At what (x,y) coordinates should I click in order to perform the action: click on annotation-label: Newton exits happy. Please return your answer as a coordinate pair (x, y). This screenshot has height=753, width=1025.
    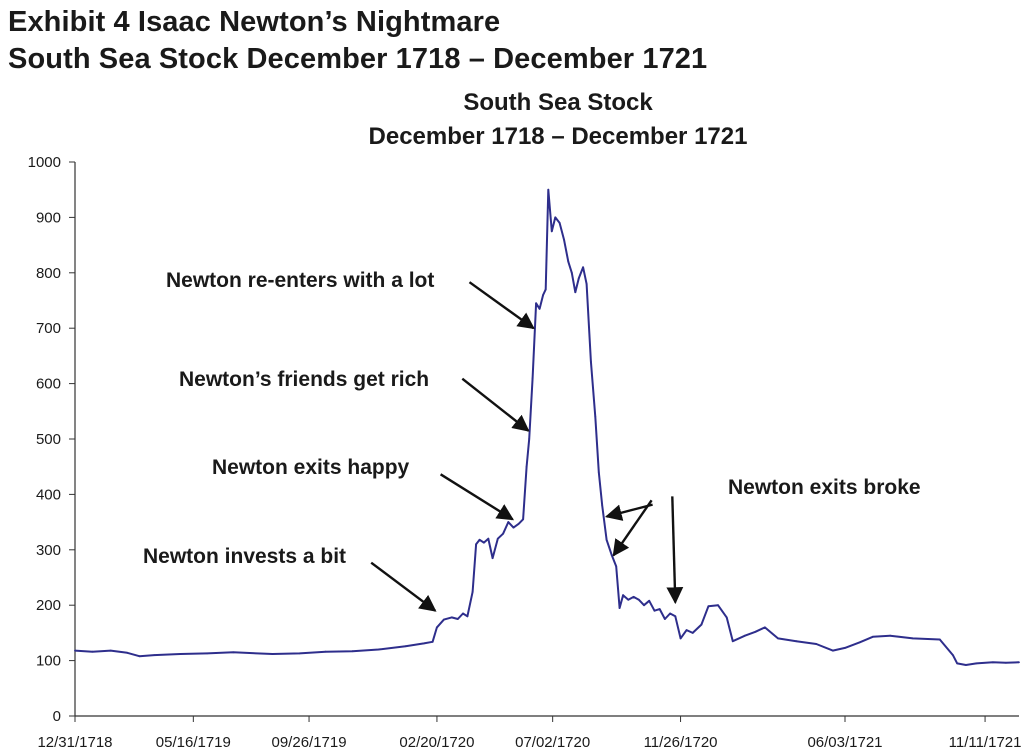
    Looking at the image, I should click on (311, 467).